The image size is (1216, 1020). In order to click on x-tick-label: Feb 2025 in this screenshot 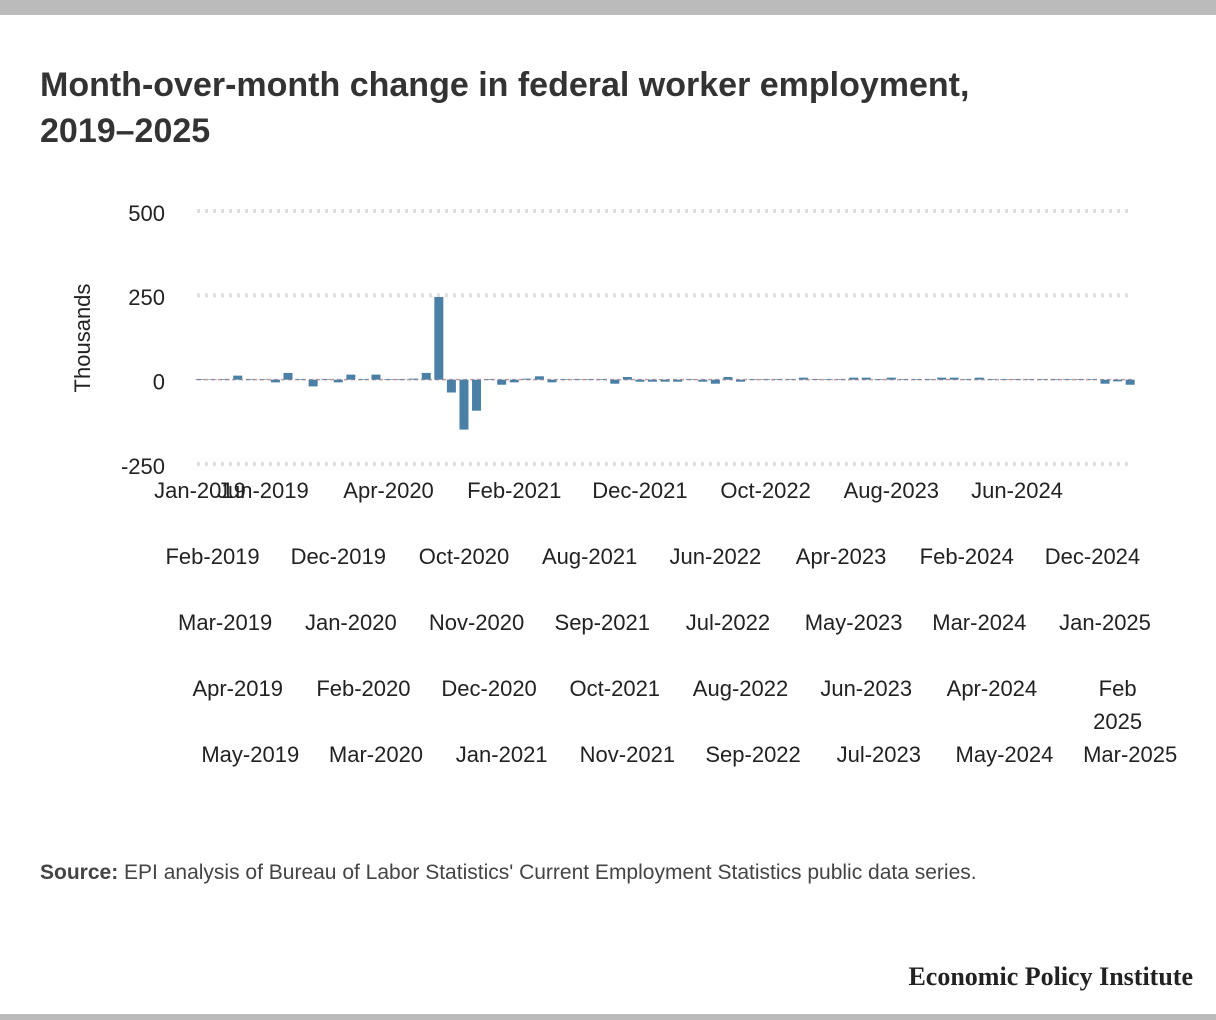, I will do `click(1117, 705)`.